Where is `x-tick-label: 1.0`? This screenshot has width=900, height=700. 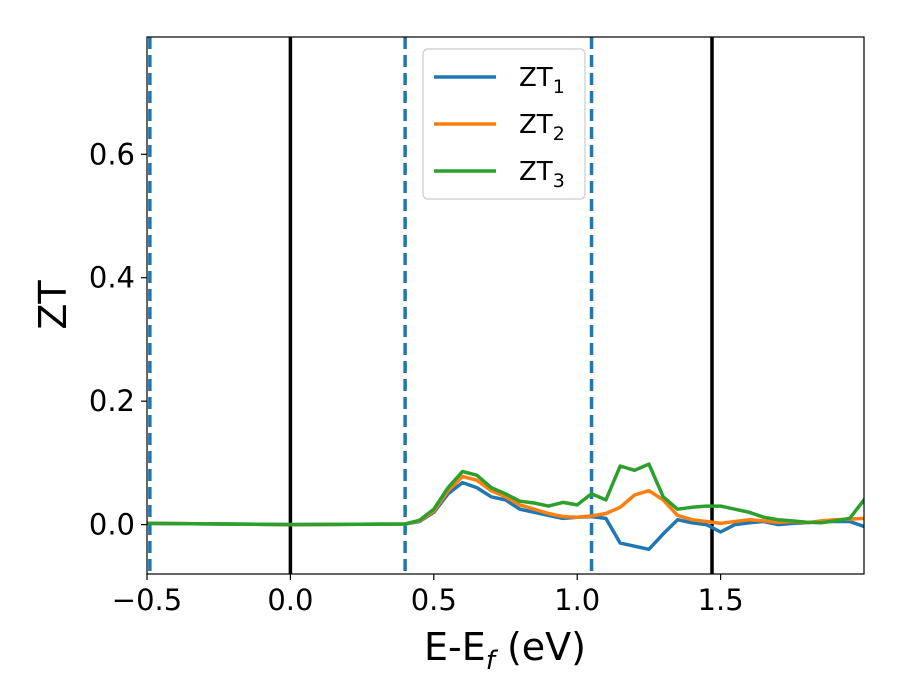 x-tick-label: 1.0 is located at coordinates (577, 600).